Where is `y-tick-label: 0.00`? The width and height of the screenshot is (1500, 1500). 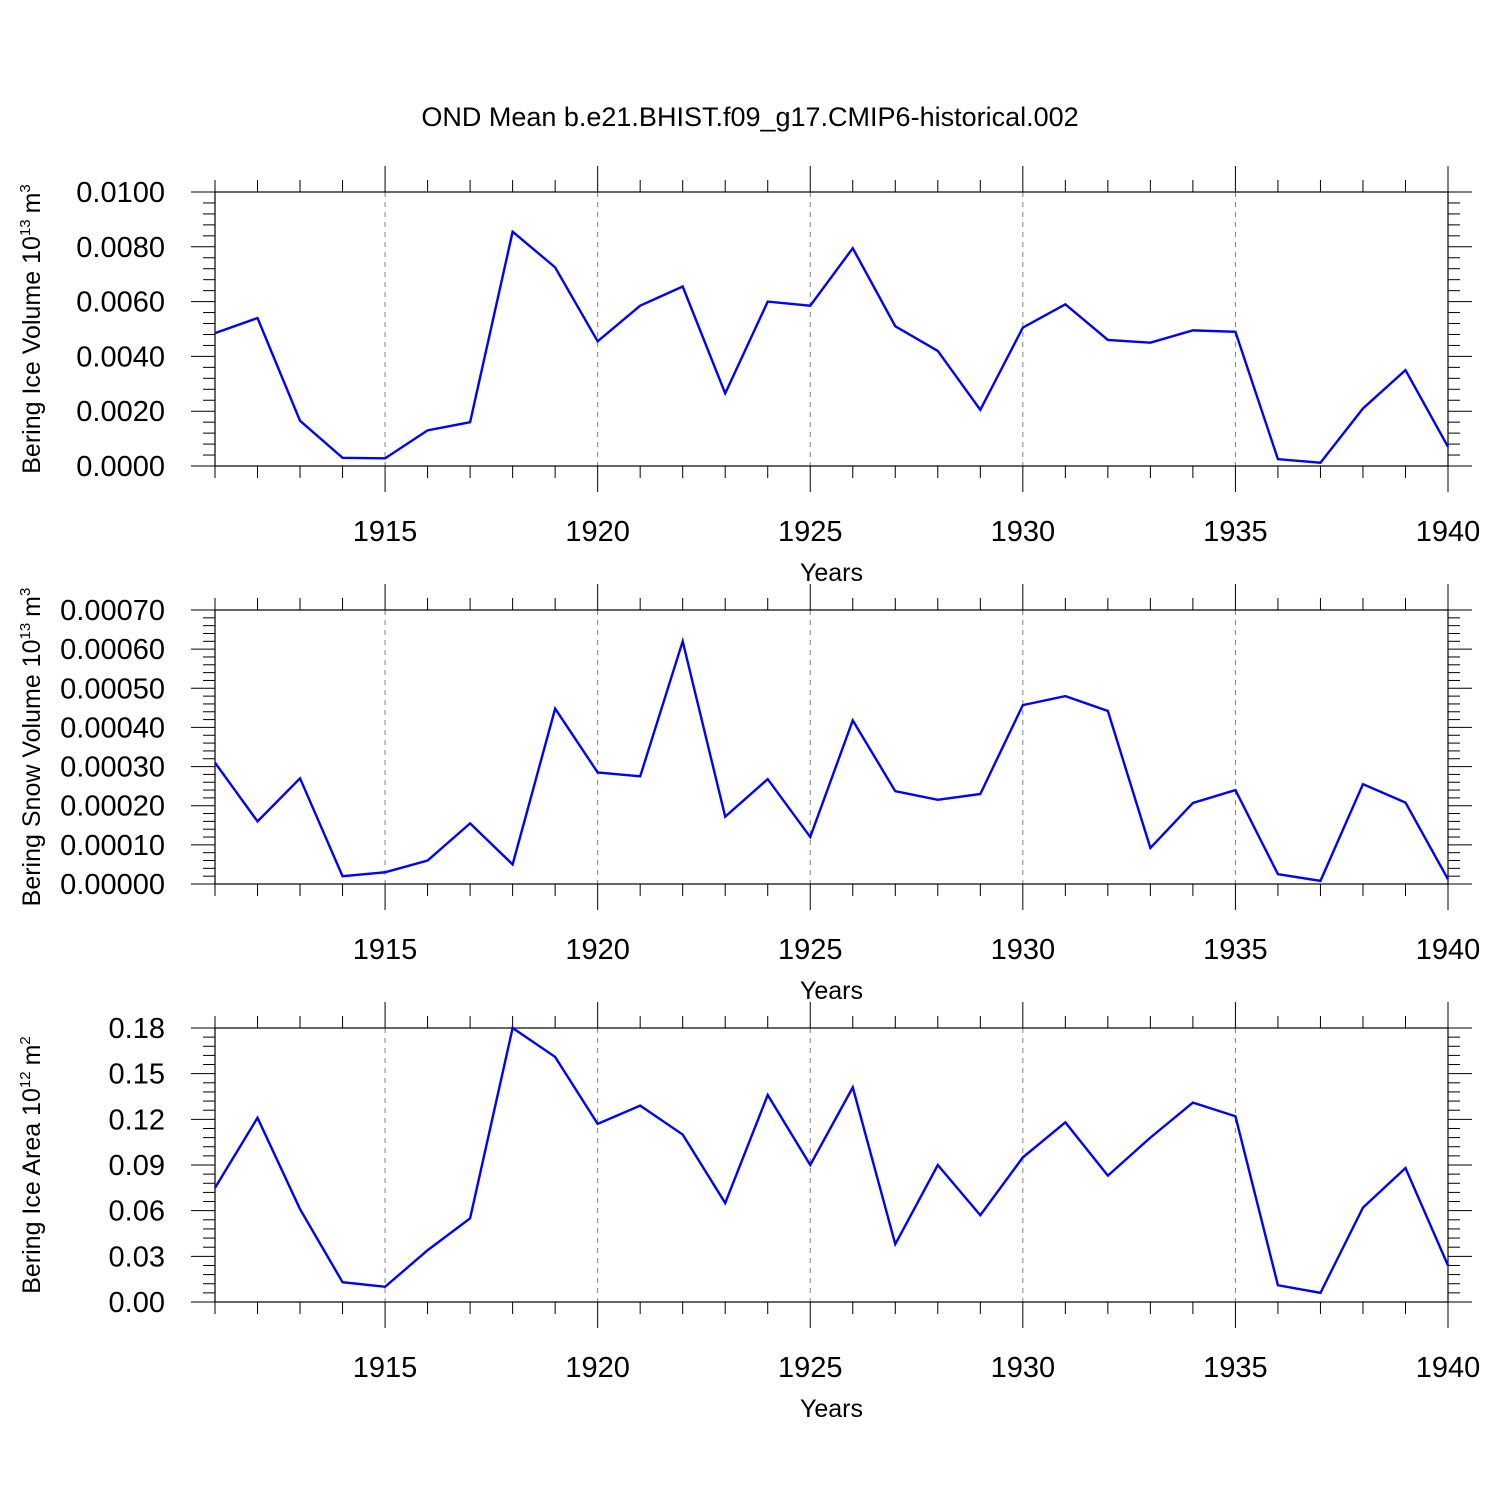 y-tick-label: 0.00 is located at coordinates (137, 1303).